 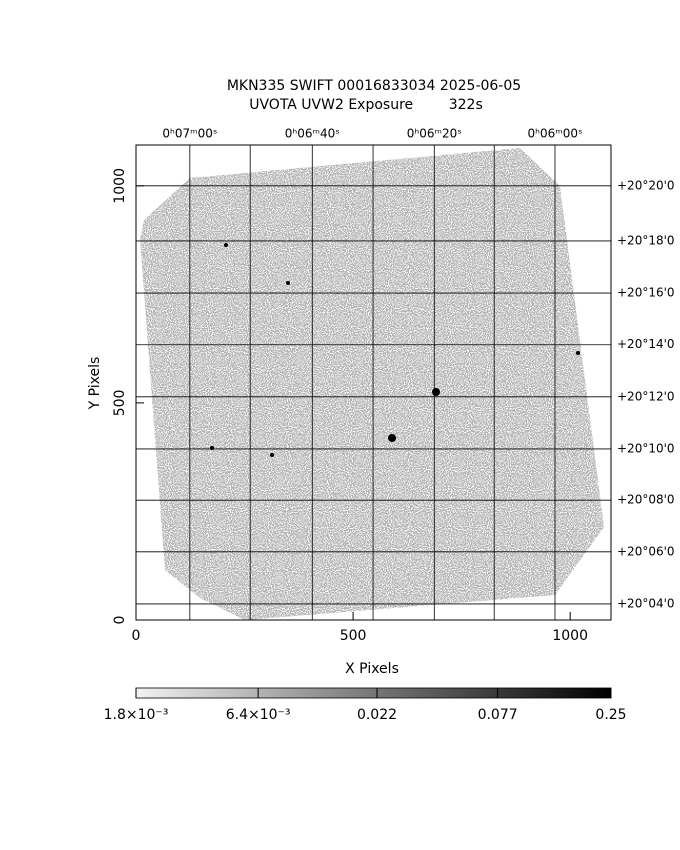 What do you see at coordinates (373, 693) in the screenshot?
I see `colorbar` at bounding box center [373, 693].